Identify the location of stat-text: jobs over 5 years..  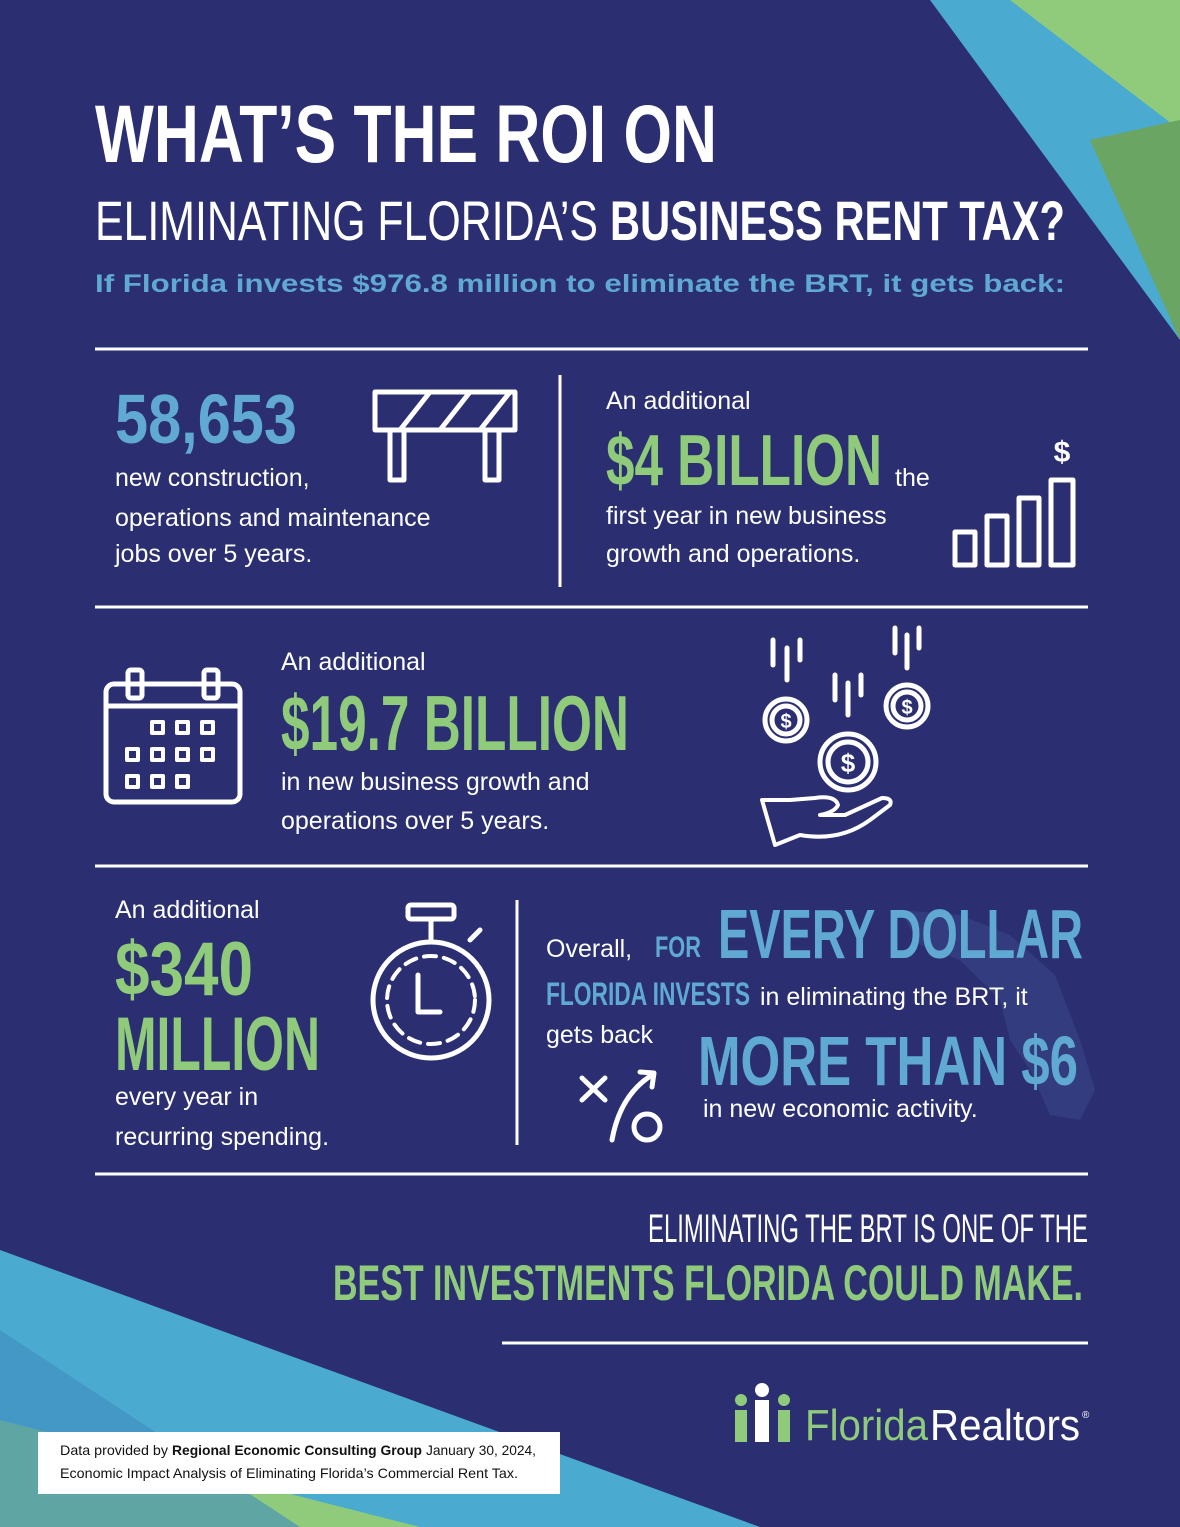
(213, 554).